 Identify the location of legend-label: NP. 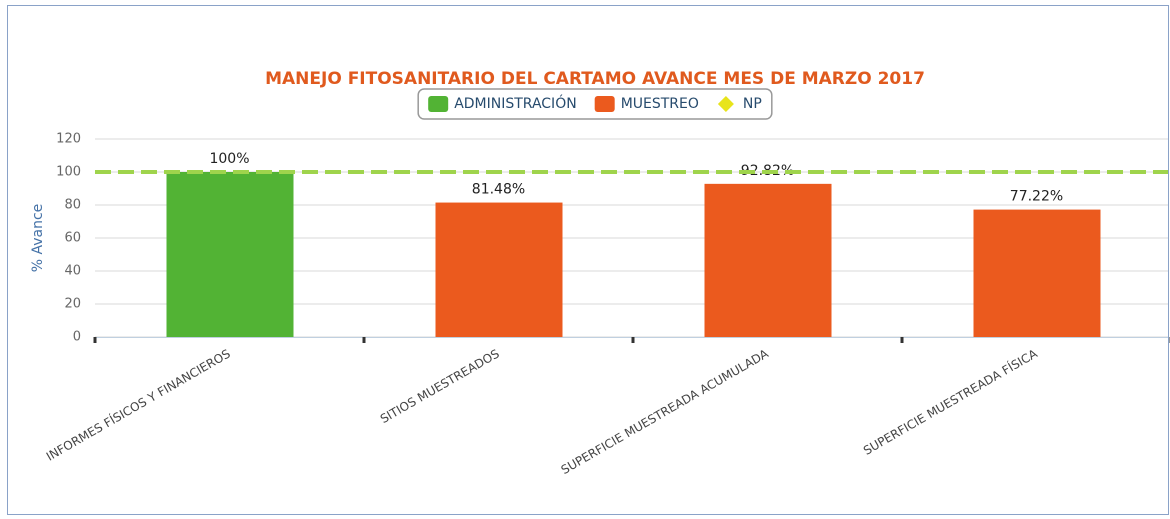
(752, 104).